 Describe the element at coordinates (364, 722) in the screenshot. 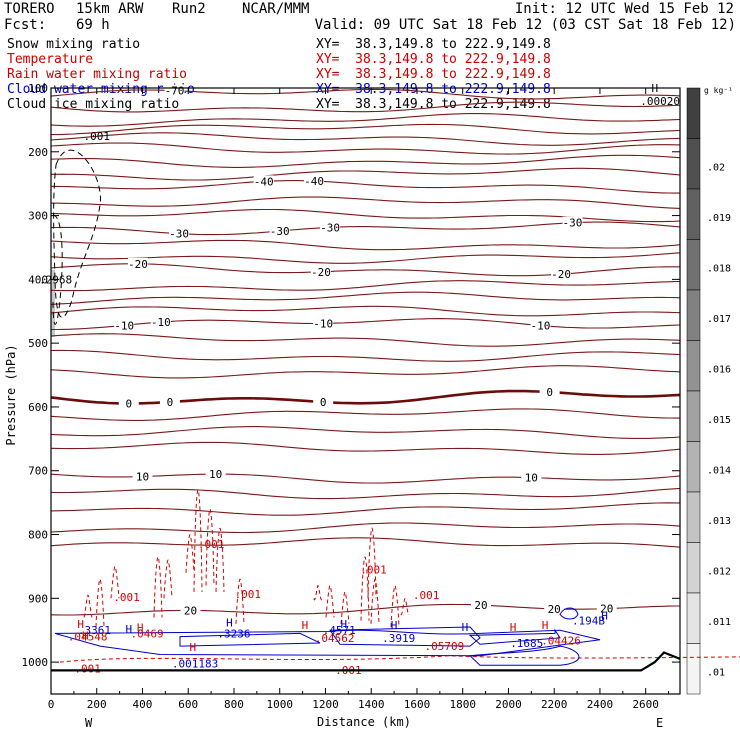

I see `x-axis-title: Distance (km)` at that location.